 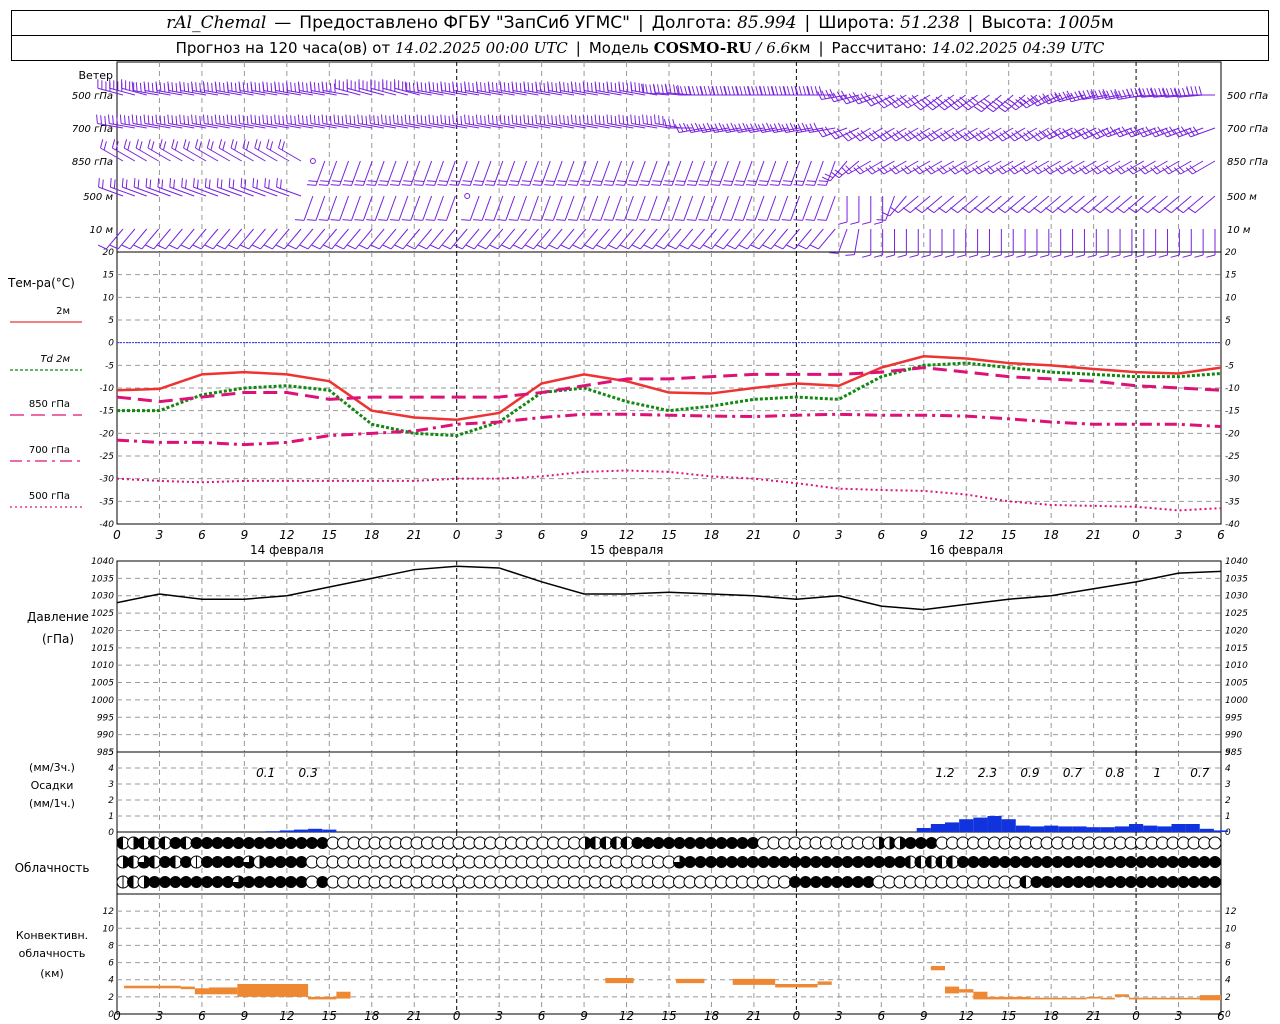 What do you see at coordinates (106, 480) in the screenshot?
I see `temp-tick-left: -30` at bounding box center [106, 480].